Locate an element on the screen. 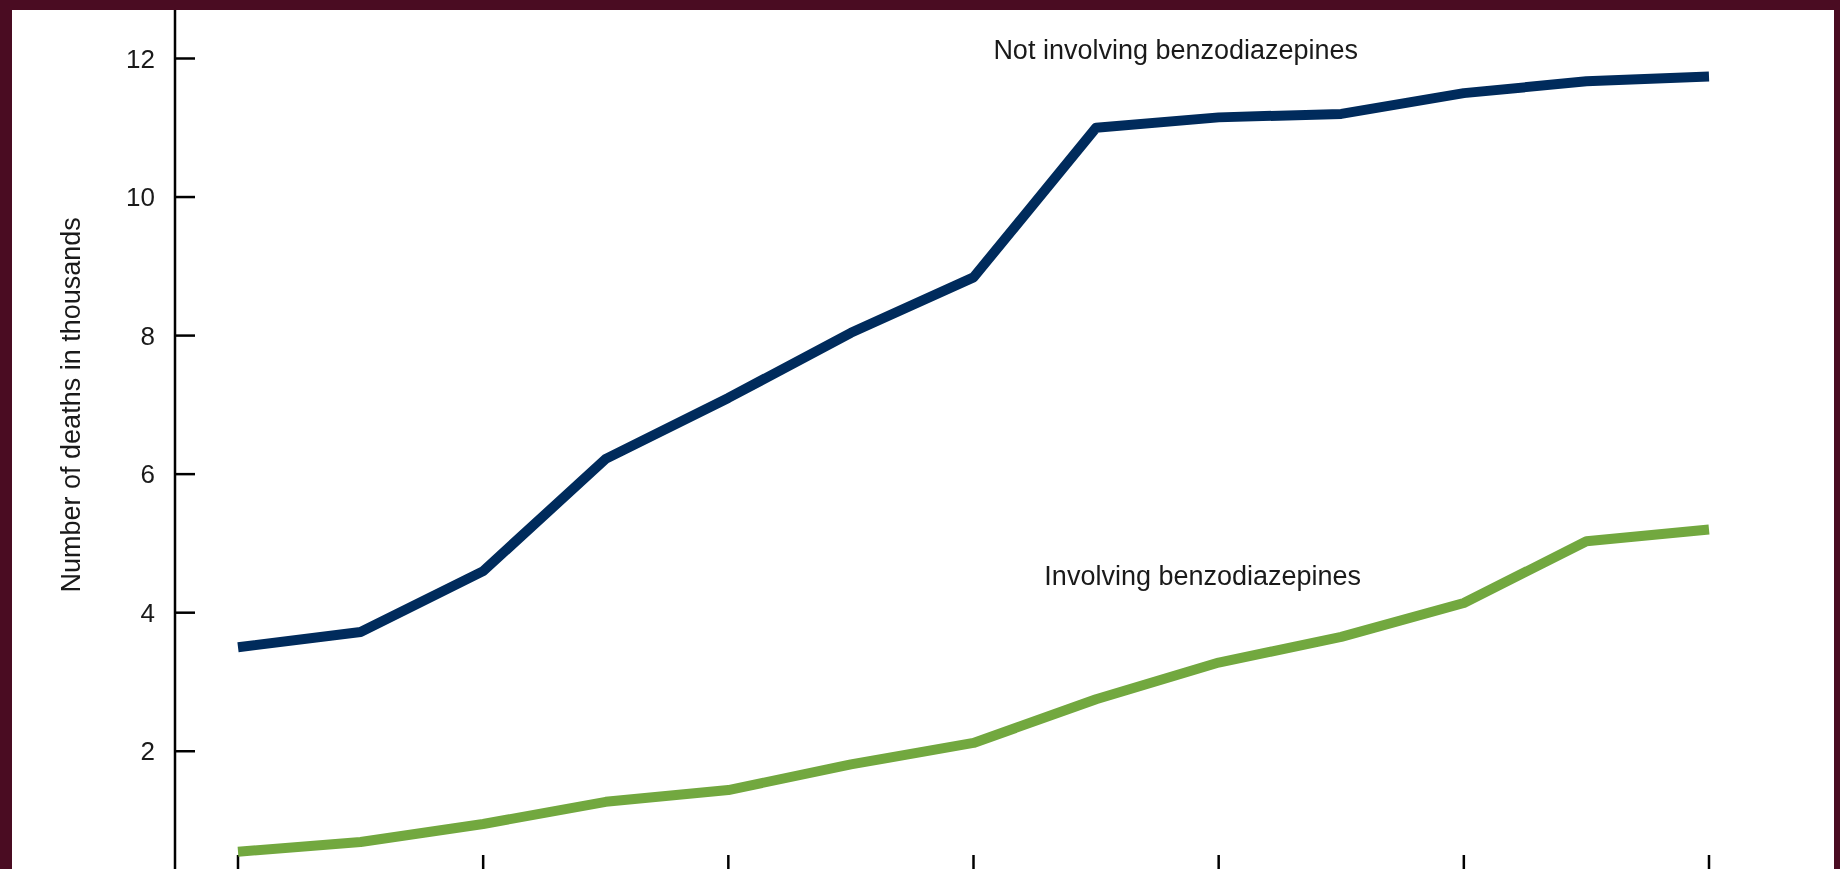 This screenshot has height=869, width=1840. y-tick-label: 12 is located at coordinates (140, 58).